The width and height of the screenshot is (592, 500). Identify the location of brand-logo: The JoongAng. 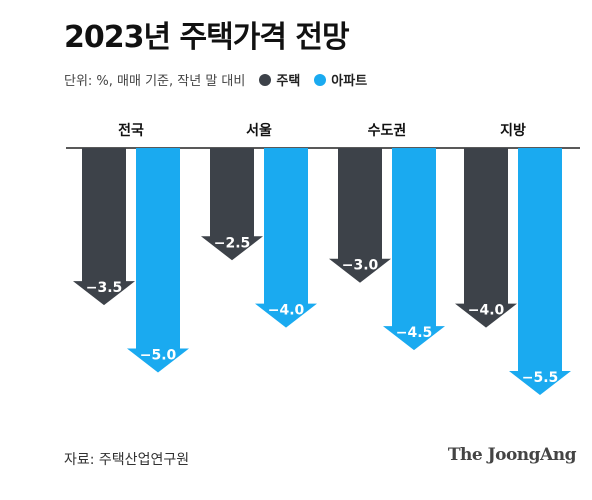
(512, 455).